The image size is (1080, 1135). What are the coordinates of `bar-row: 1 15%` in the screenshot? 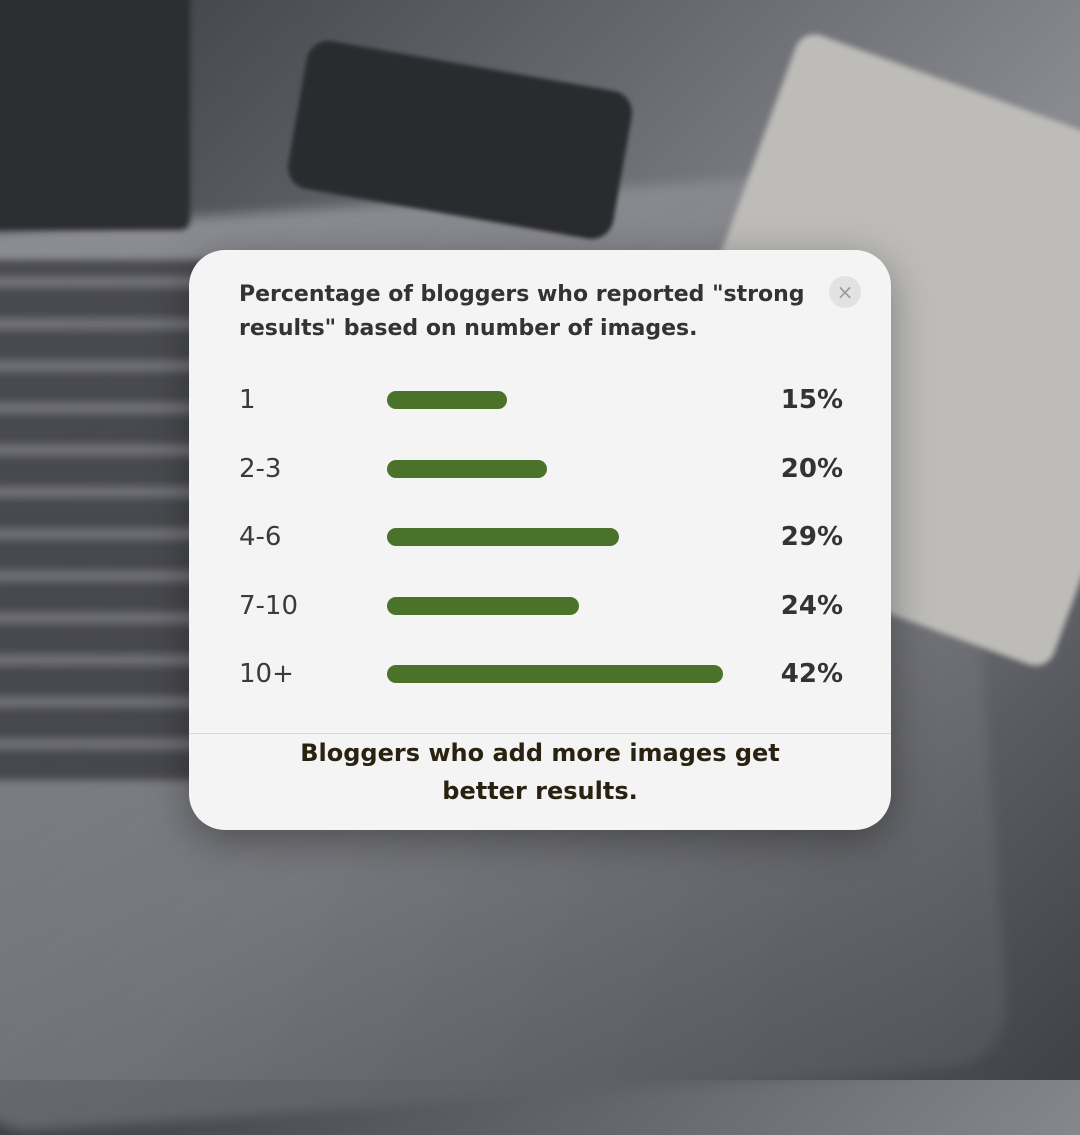 It's located at (540, 400).